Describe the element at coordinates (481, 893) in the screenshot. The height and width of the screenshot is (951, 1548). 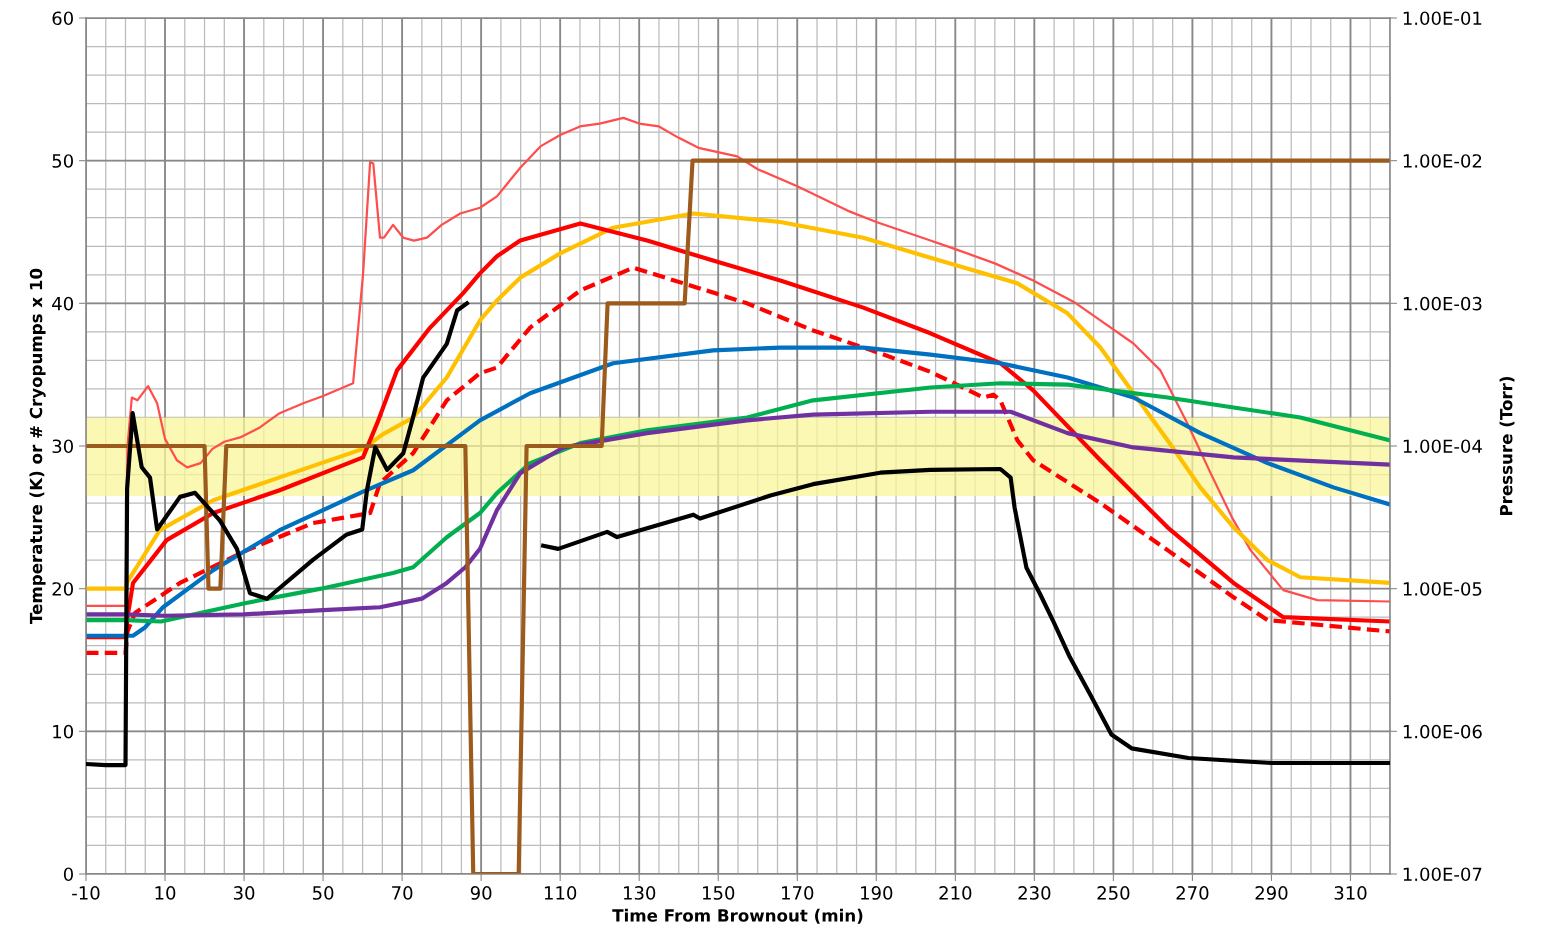
I see `x-tick-label: 90` at that location.